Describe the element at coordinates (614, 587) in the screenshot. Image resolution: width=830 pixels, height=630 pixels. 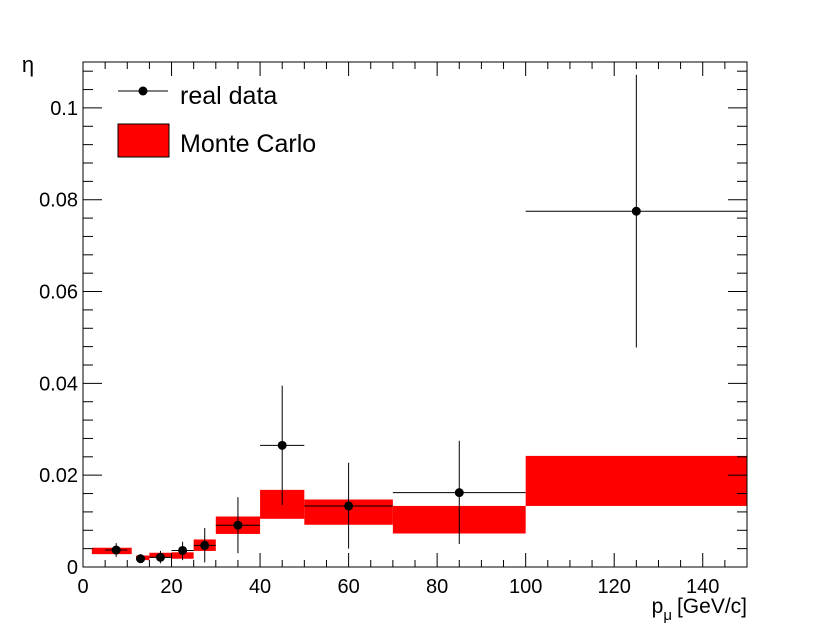
I see `x-tick-label-6: 120` at that location.